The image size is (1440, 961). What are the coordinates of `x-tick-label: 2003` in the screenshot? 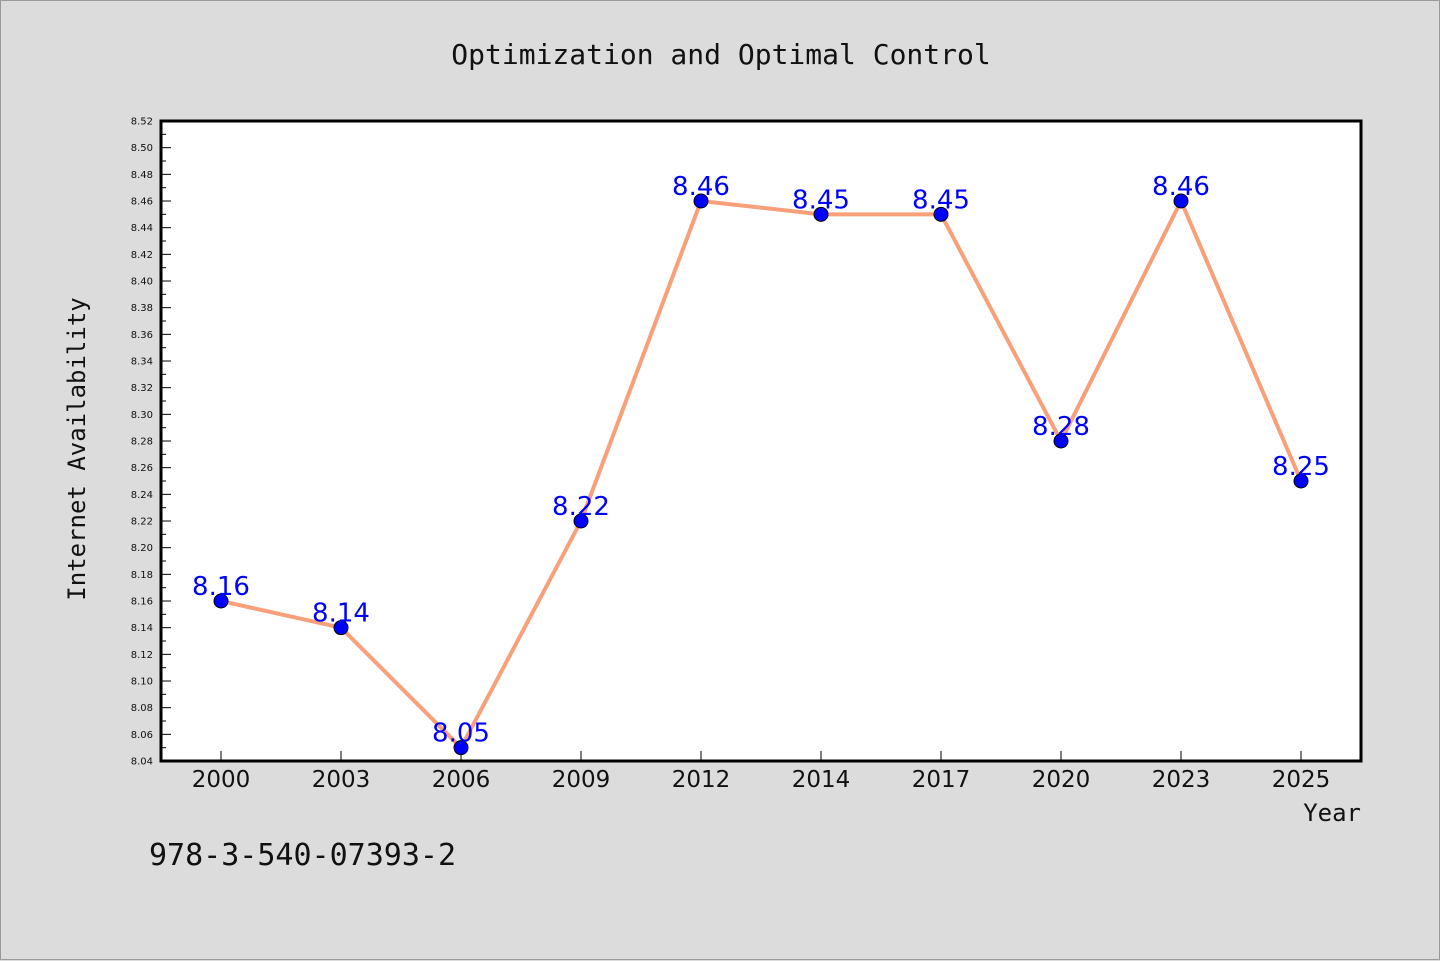 It's located at (341, 780).